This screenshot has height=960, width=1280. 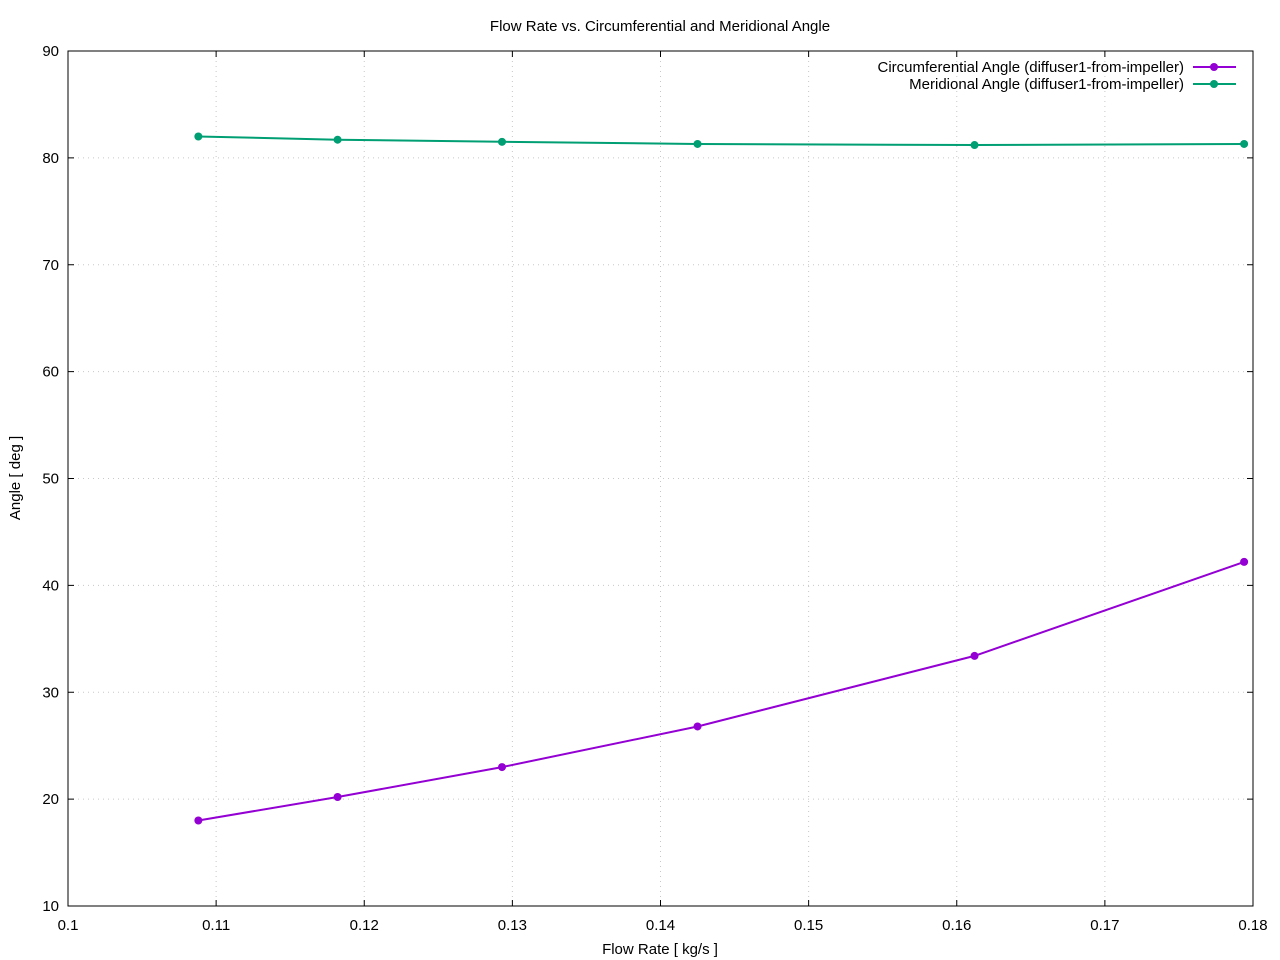 What do you see at coordinates (808, 925) in the screenshot?
I see `x-tick-label: 0.15` at bounding box center [808, 925].